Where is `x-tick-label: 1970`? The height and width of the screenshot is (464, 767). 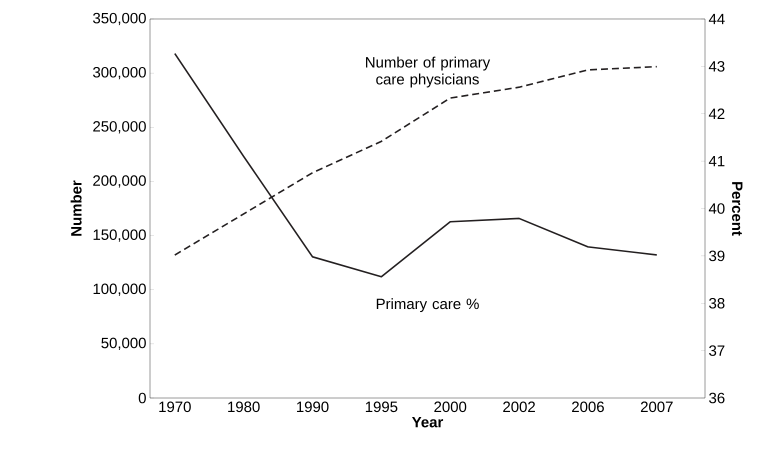
x-tick-label: 1970 is located at coordinates (175, 407).